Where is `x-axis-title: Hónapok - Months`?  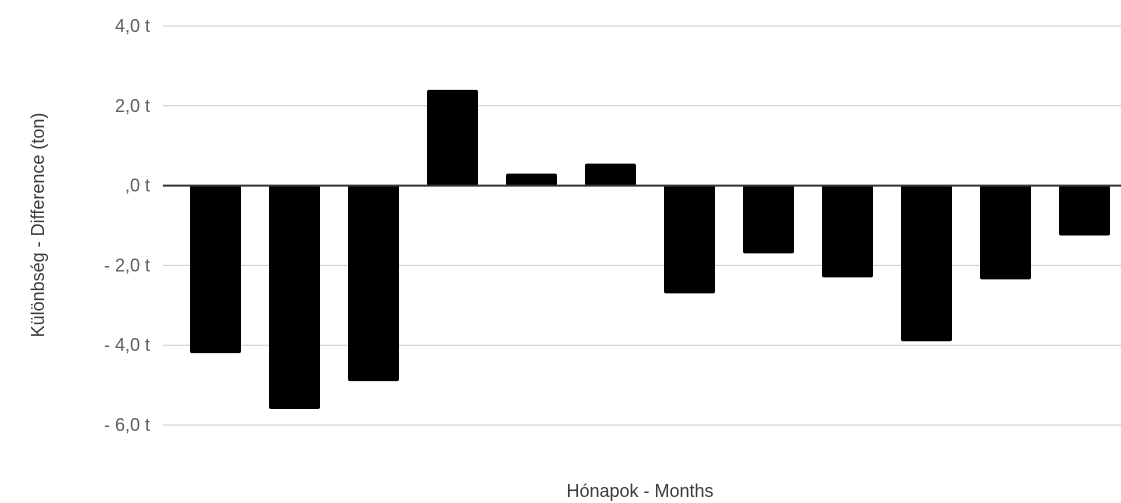
x-axis-title: Hónapok - Months is located at coordinates (639, 491).